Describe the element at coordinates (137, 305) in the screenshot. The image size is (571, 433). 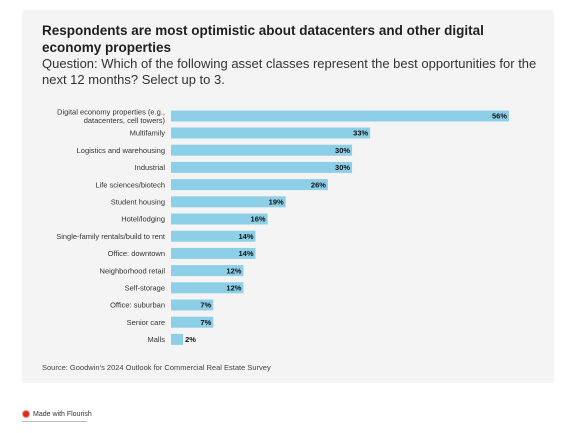
I see `category-label: Office: suburban` at that location.